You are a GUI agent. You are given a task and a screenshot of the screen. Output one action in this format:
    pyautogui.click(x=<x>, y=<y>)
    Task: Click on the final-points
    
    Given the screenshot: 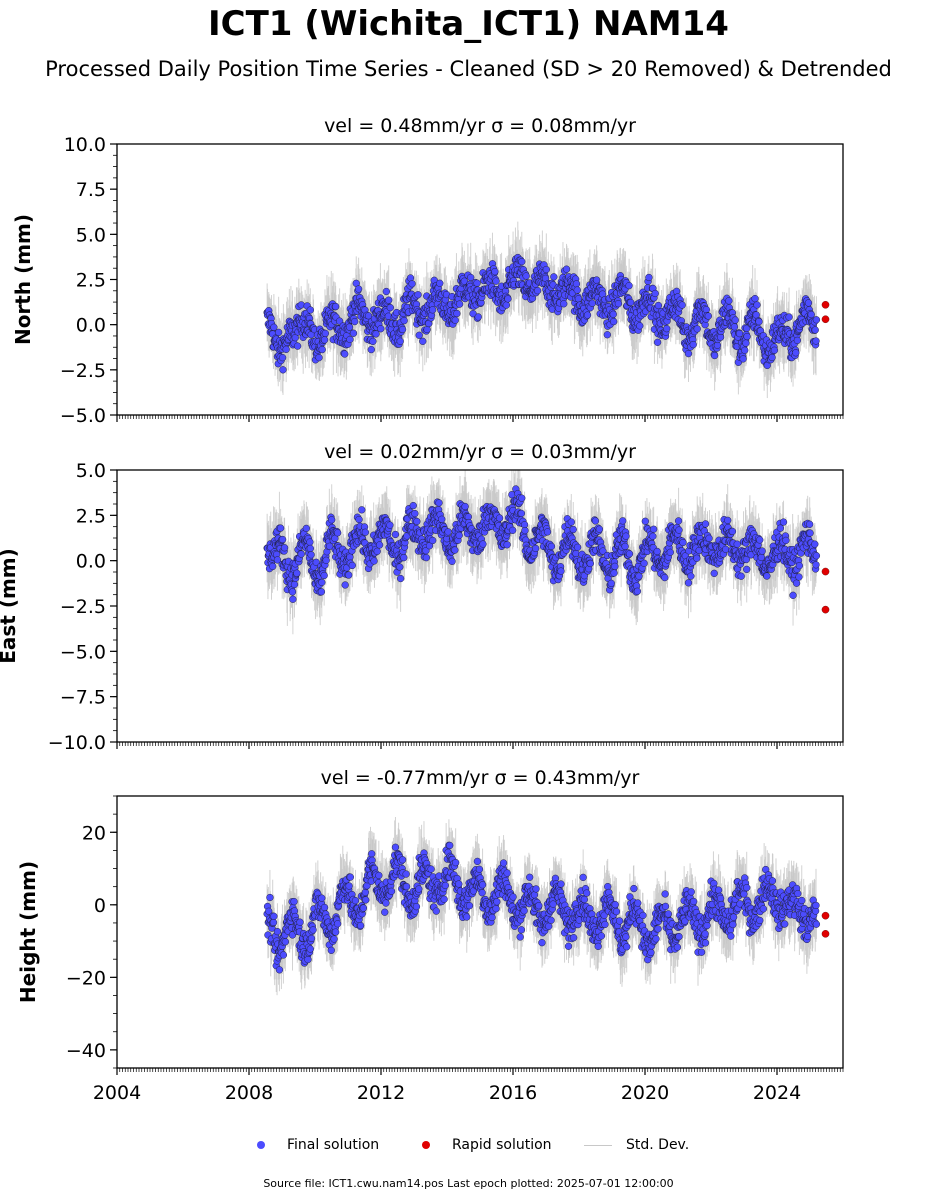 What is the action you would take?
    pyautogui.click(x=542, y=544)
    